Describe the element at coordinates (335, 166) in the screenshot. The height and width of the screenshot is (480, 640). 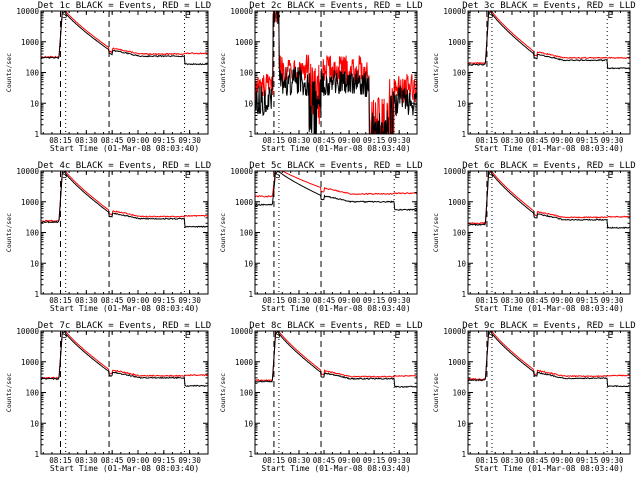
I see `panel-title: Det 5c BLACK = Events, RED = LLD` at that location.